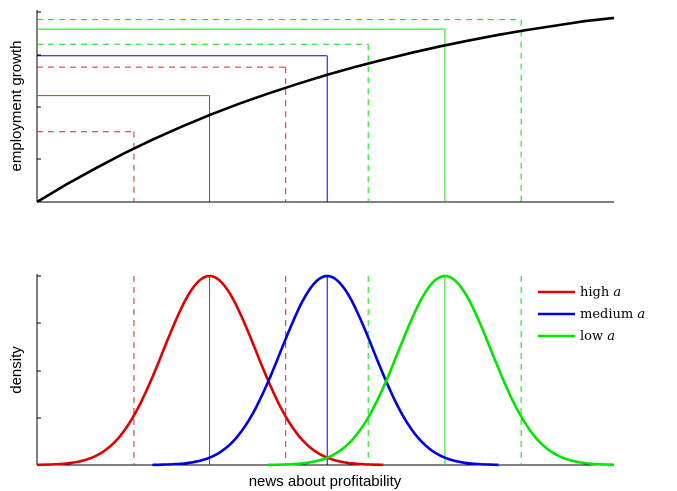 The height and width of the screenshot is (491, 677). Describe the element at coordinates (597, 336) in the screenshot. I see `legend-label-low: low a` at that location.